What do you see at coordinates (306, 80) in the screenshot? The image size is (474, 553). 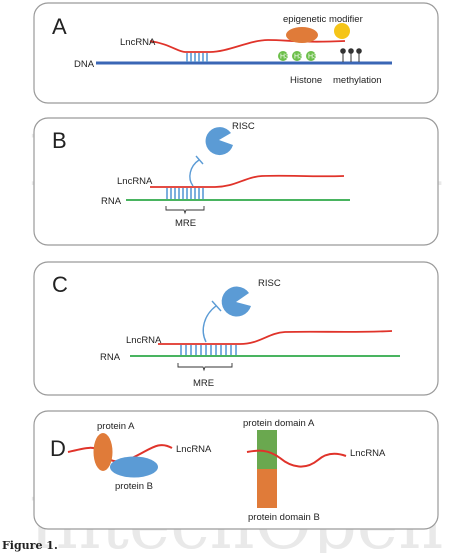 I see `histone-label: Histone` at bounding box center [306, 80].